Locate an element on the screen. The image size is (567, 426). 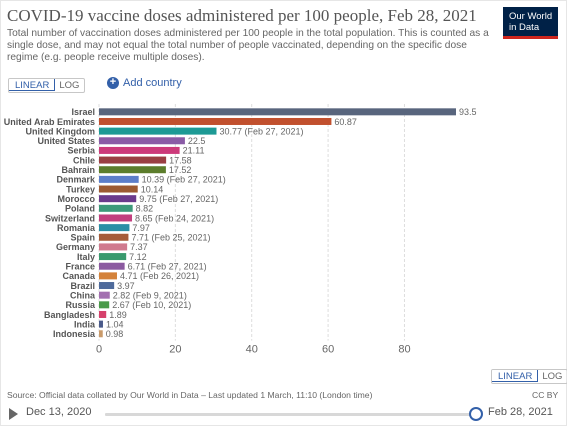
timeline-start-date: Dec 13, 2020 is located at coordinates (59, 412).